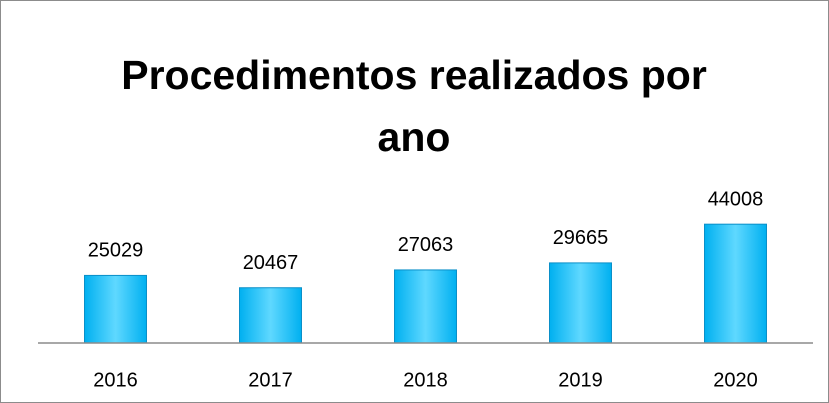 Image resolution: width=829 pixels, height=403 pixels. Describe the element at coordinates (581, 238) in the screenshot. I see `data-label: 29665` at that location.